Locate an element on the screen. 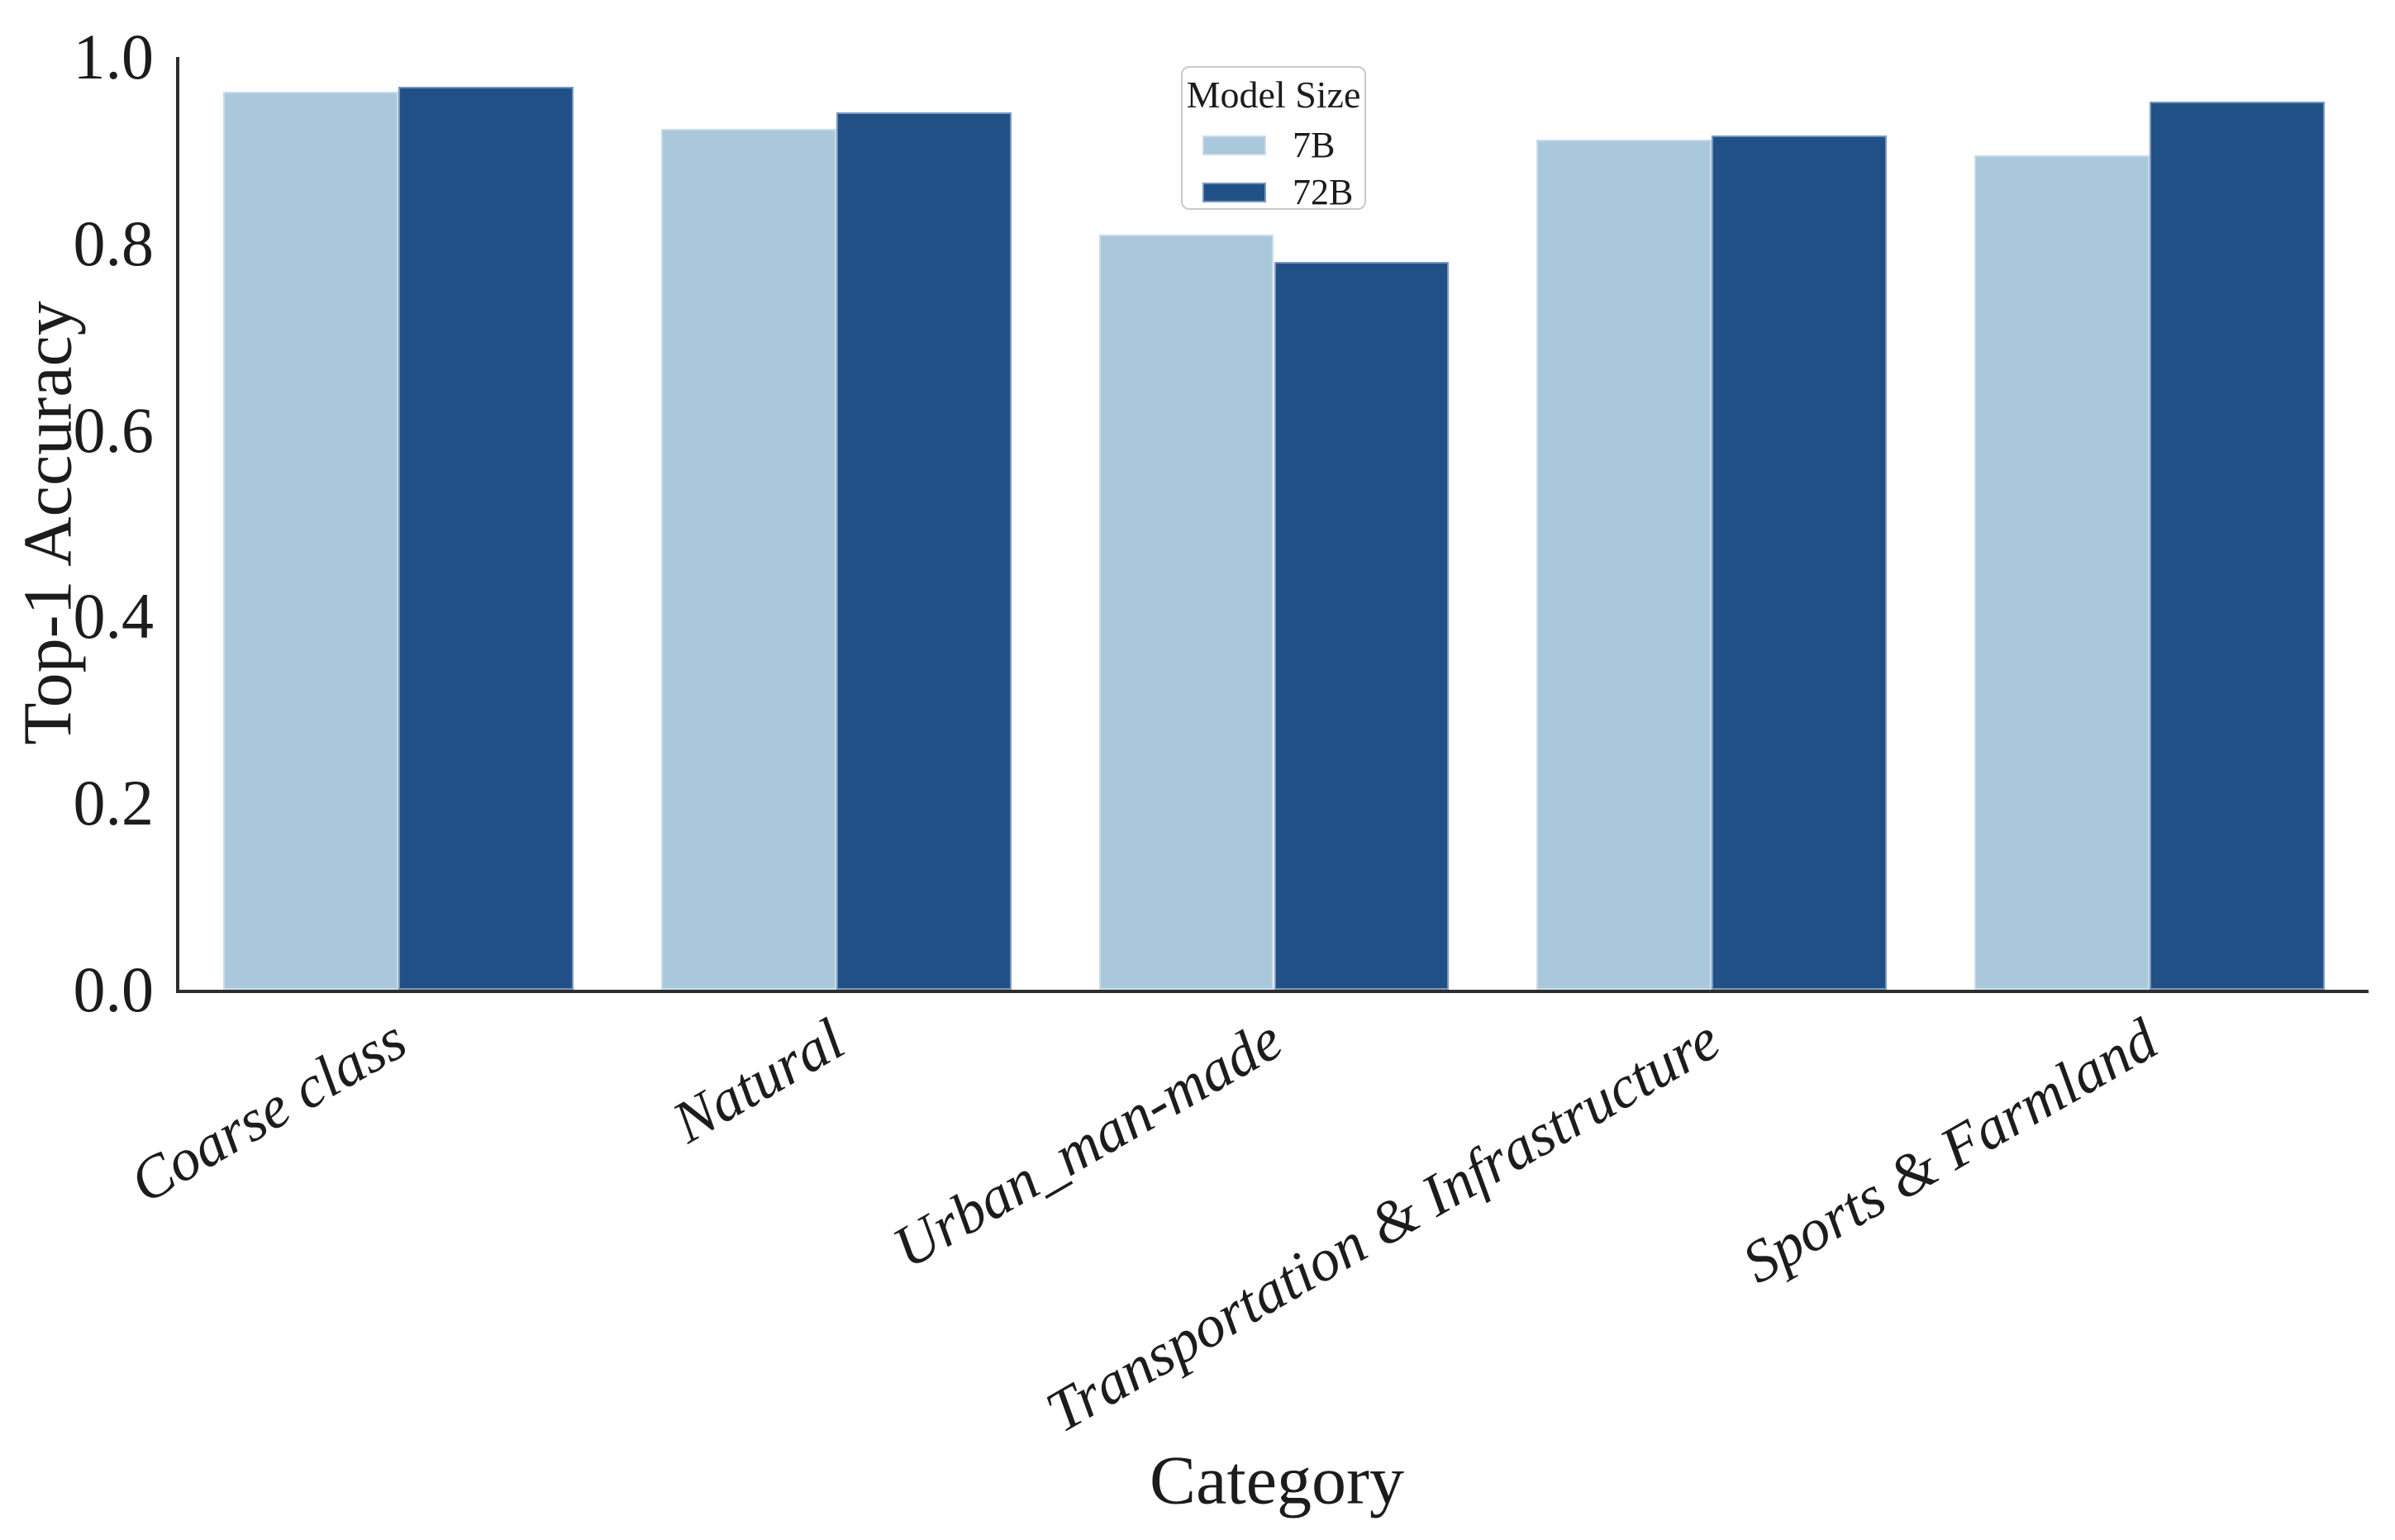 The width and height of the screenshot is (2395, 1540). bar-72B-coarse-class is located at coordinates (486, 538).